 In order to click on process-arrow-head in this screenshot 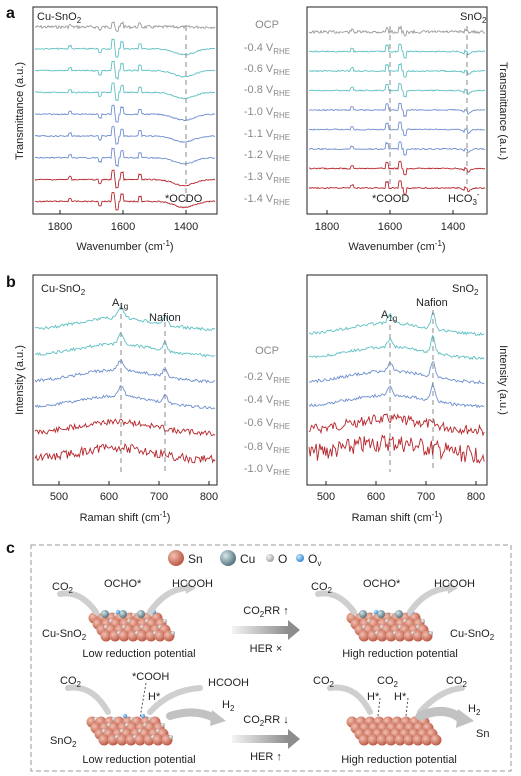, I will do `click(294, 739)`.